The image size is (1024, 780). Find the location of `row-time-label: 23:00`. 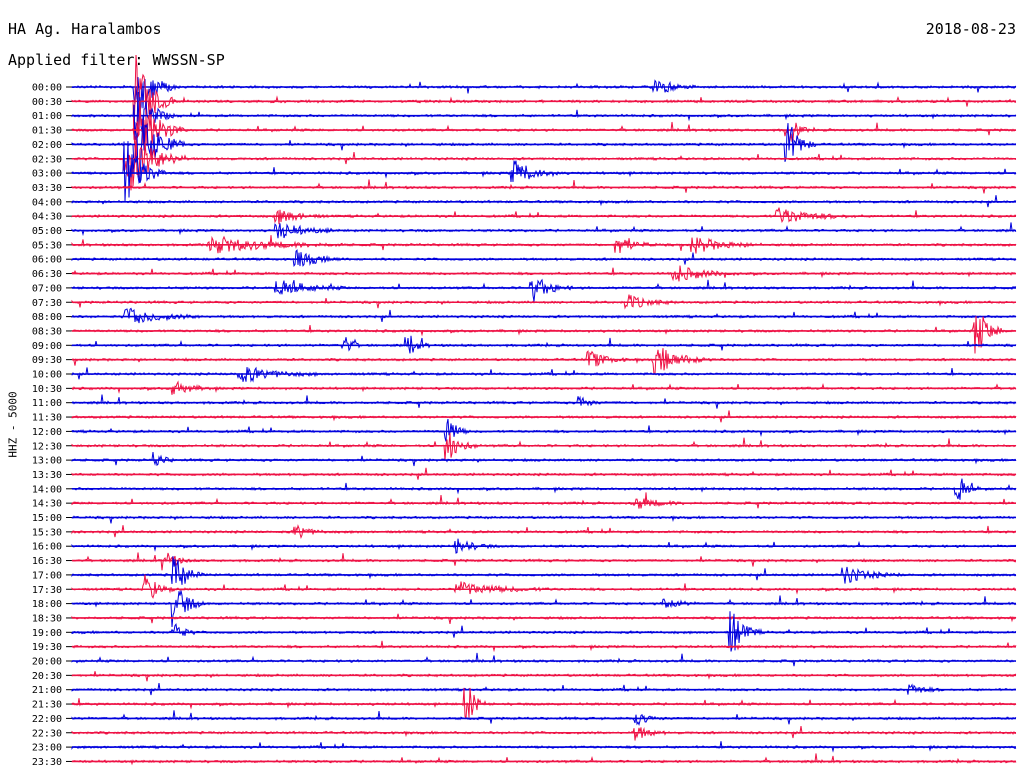

row-time-label: 23:00 is located at coordinates (47, 748).